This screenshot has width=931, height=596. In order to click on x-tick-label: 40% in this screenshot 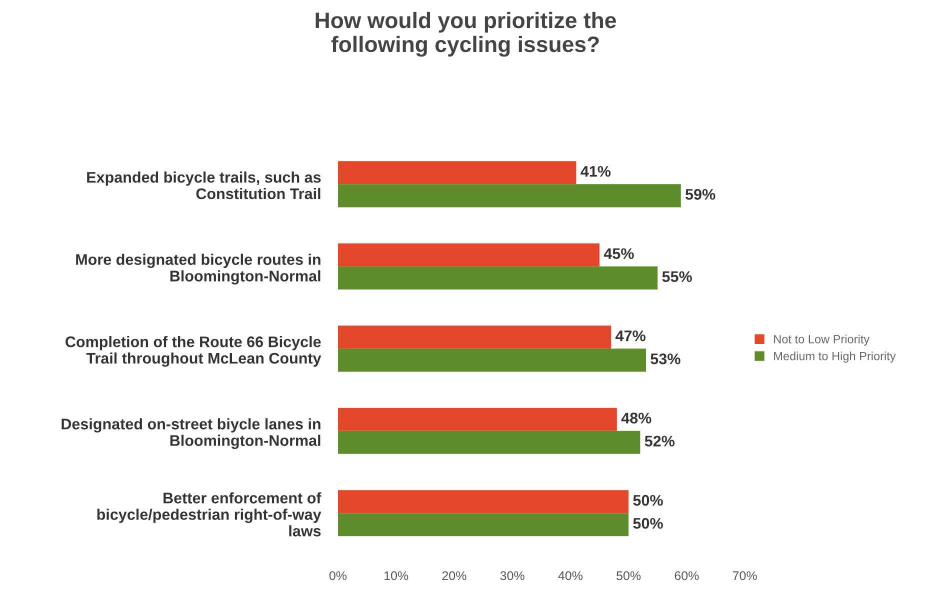, I will do `click(570, 575)`.